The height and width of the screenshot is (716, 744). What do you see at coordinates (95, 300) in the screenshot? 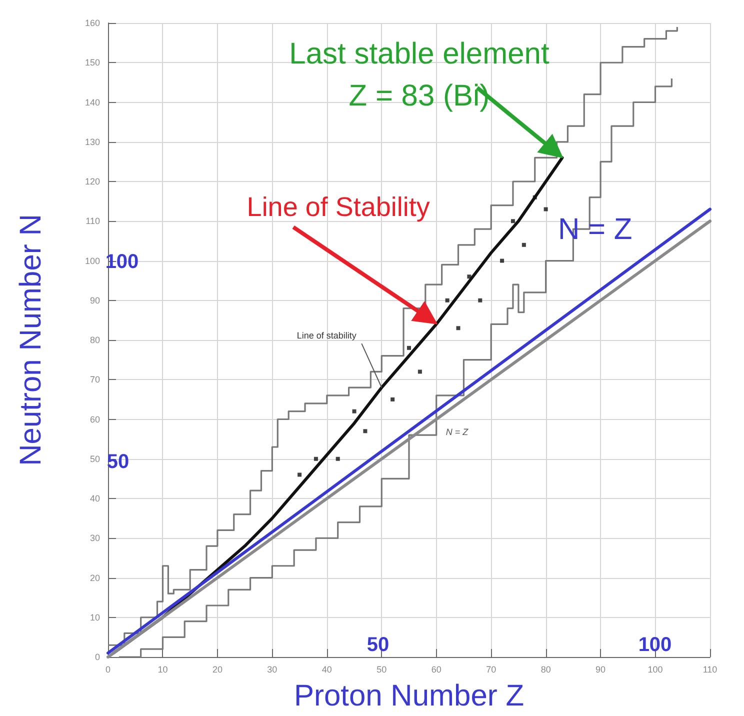
I see `y-tick-label: 90` at bounding box center [95, 300].